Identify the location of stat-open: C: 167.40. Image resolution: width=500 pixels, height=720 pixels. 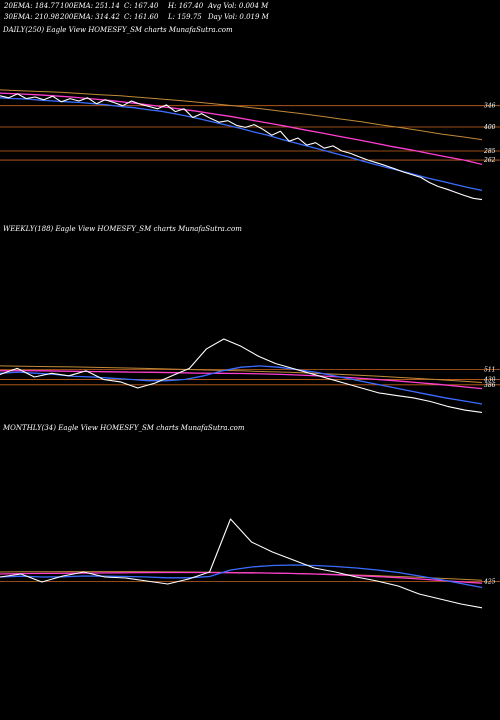
(141, 6).